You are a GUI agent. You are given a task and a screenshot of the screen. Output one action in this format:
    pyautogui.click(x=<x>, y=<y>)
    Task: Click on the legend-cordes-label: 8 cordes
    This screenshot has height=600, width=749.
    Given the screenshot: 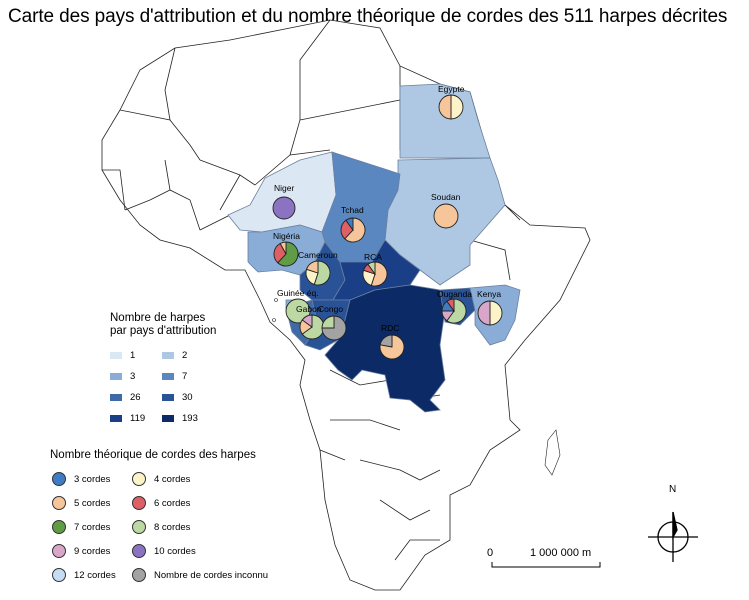 What is the action you would take?
    pyautogui.click(x=172, y=527)
    